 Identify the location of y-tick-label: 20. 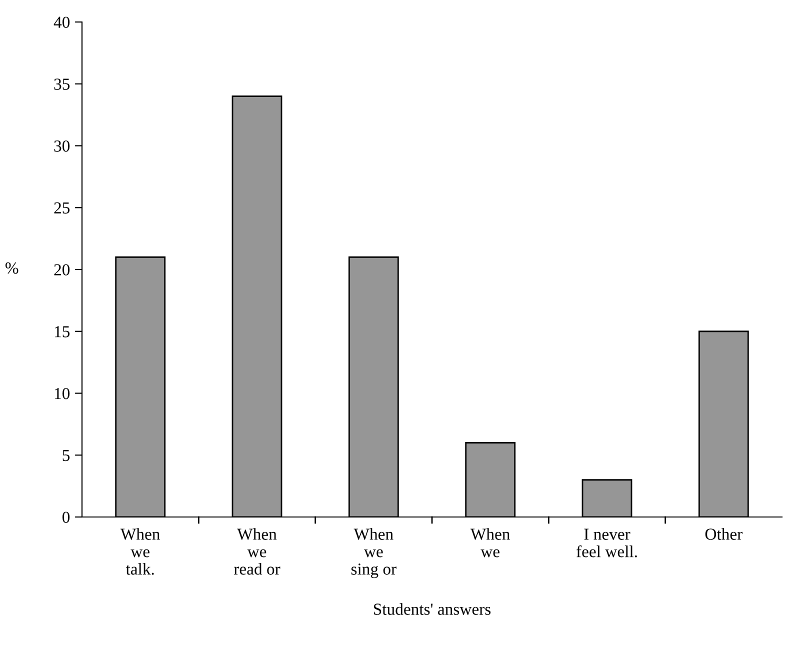
(62, 270).